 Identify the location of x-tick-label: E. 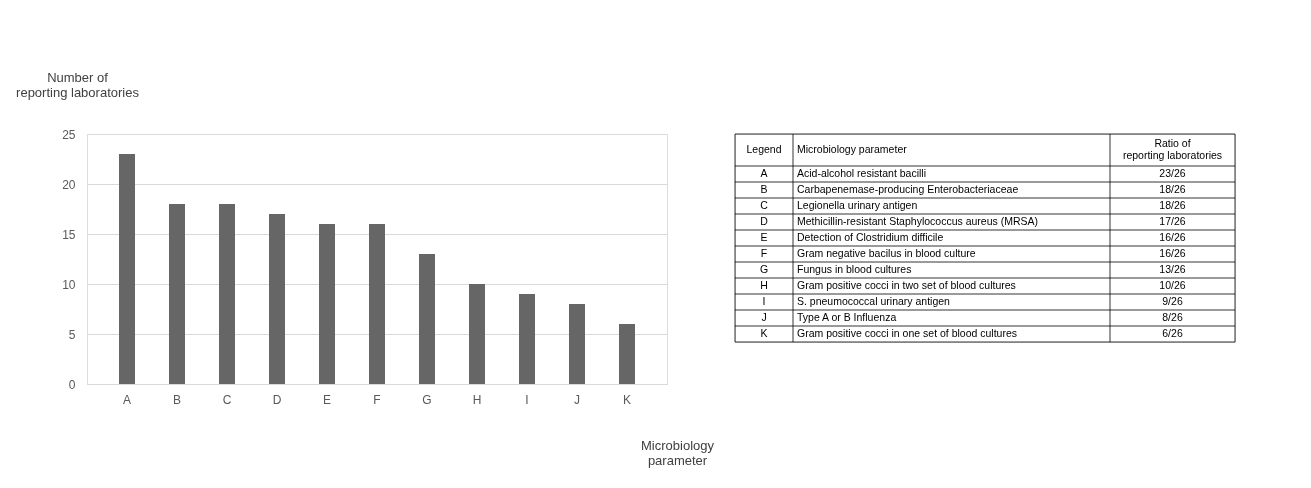
(327, 399).